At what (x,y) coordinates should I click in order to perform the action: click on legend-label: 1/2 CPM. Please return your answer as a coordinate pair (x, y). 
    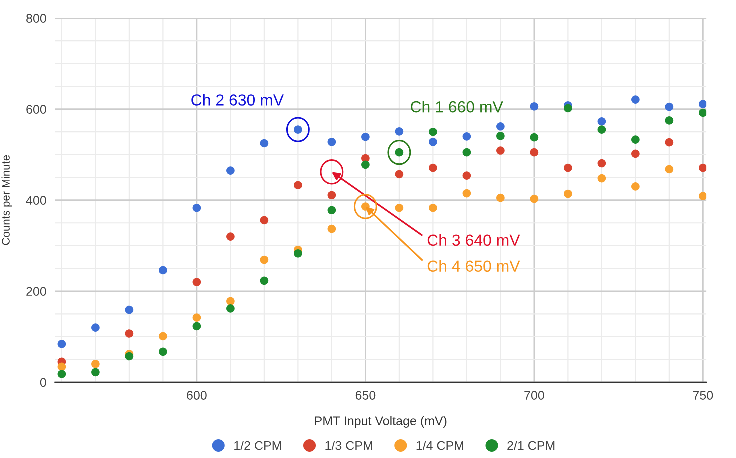
    Looking at the image, I should click on (258, 445).